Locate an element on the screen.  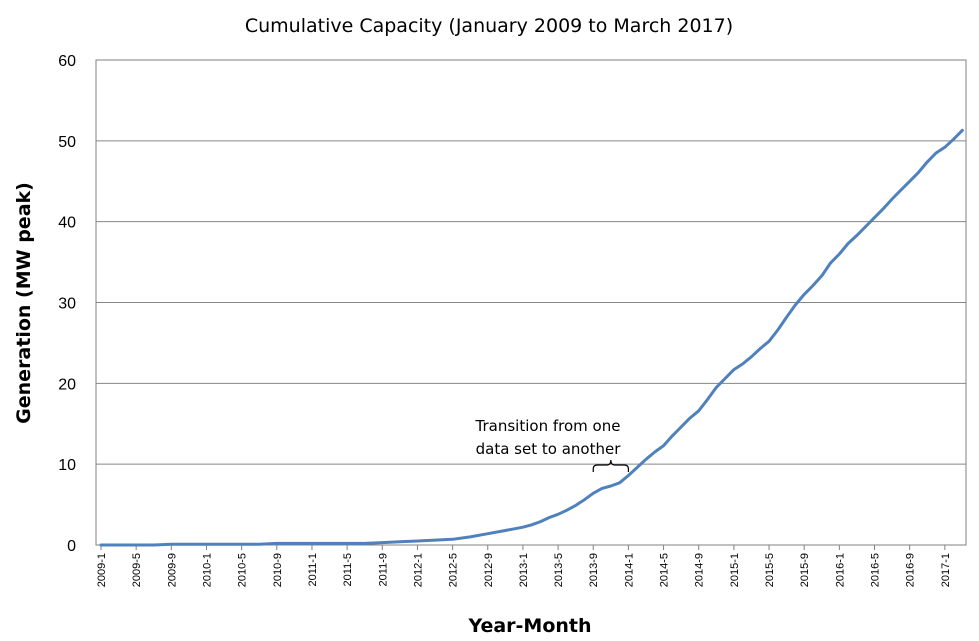
x-tick-label: 2015-5 is located at coordinates (770, 570).